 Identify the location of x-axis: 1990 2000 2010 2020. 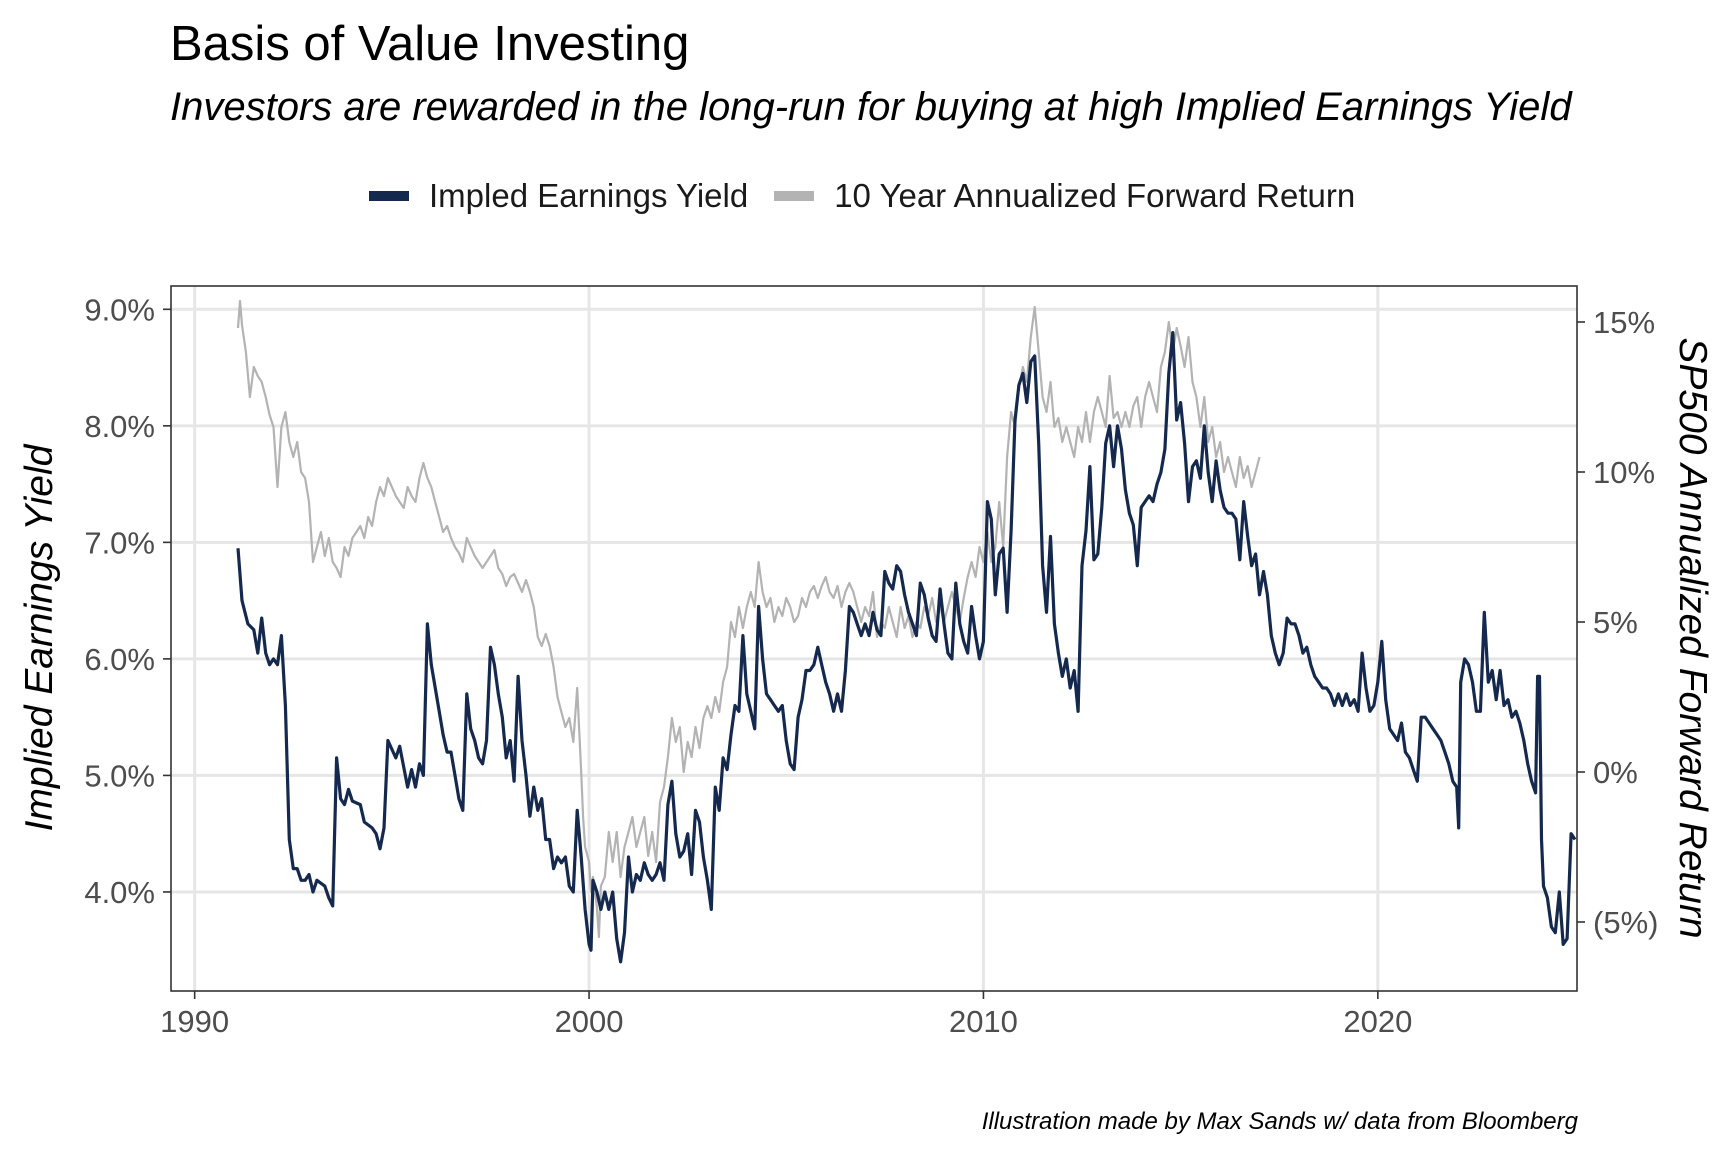
(786, 1015).